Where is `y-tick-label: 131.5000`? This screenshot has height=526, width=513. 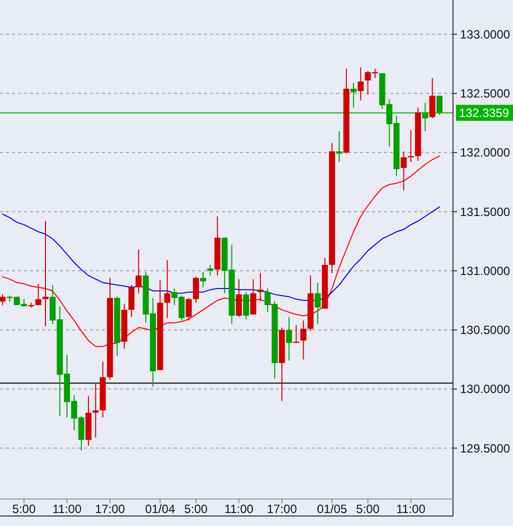
y-tick-label: 131.5000 is located at coordinates (485, 211).